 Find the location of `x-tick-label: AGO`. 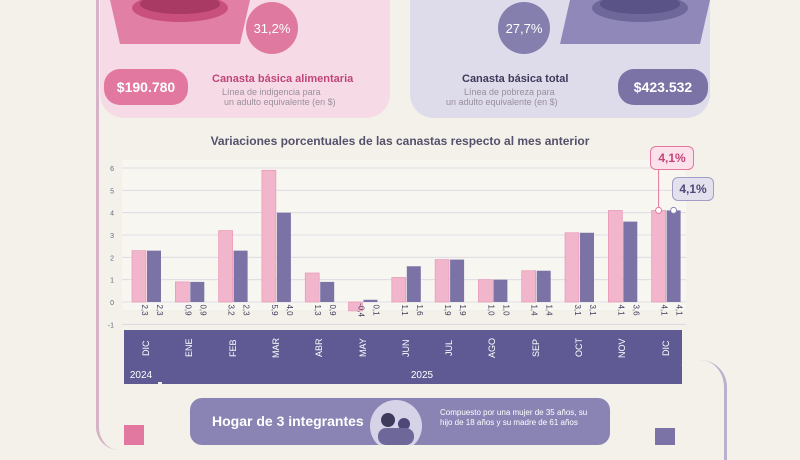

x-tick-label: AGO is located at coordinates (492, 348).